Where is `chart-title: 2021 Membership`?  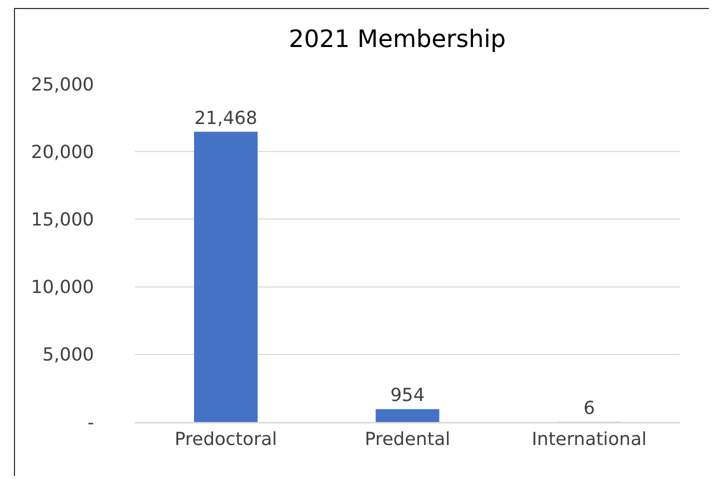 chart-title: 2021 Membership is located at coordinates (397, 38).